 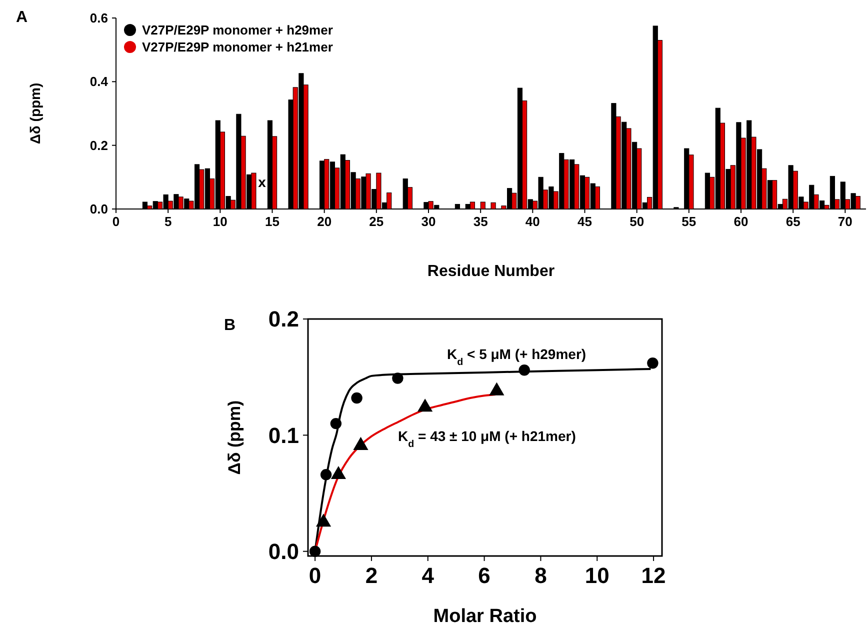 I want to click on legend-label: V27P/E29P monomer + h21mer, so click(x=237, y=47).